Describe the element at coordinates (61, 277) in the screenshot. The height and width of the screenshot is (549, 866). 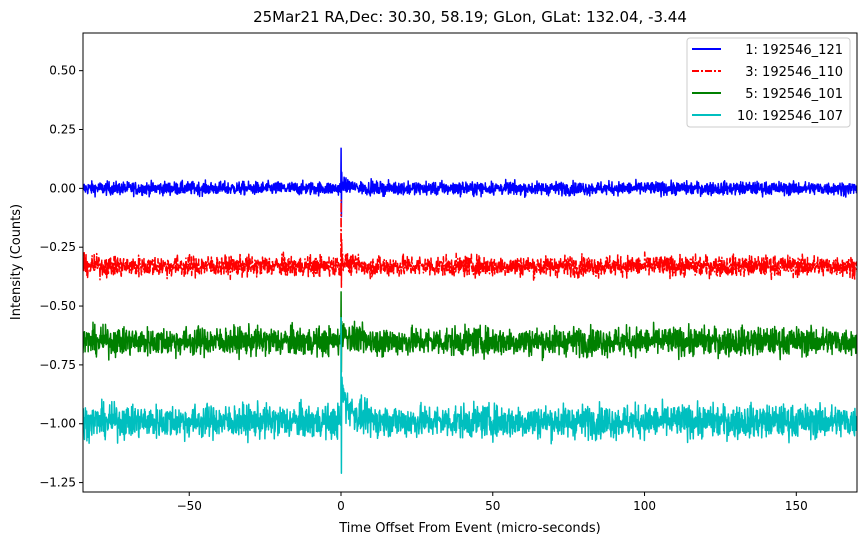
I see `y-axis: 0.50 0.25 0.00 −0.25 −0.50 −0.75 −1.00 −1.25` at that location.